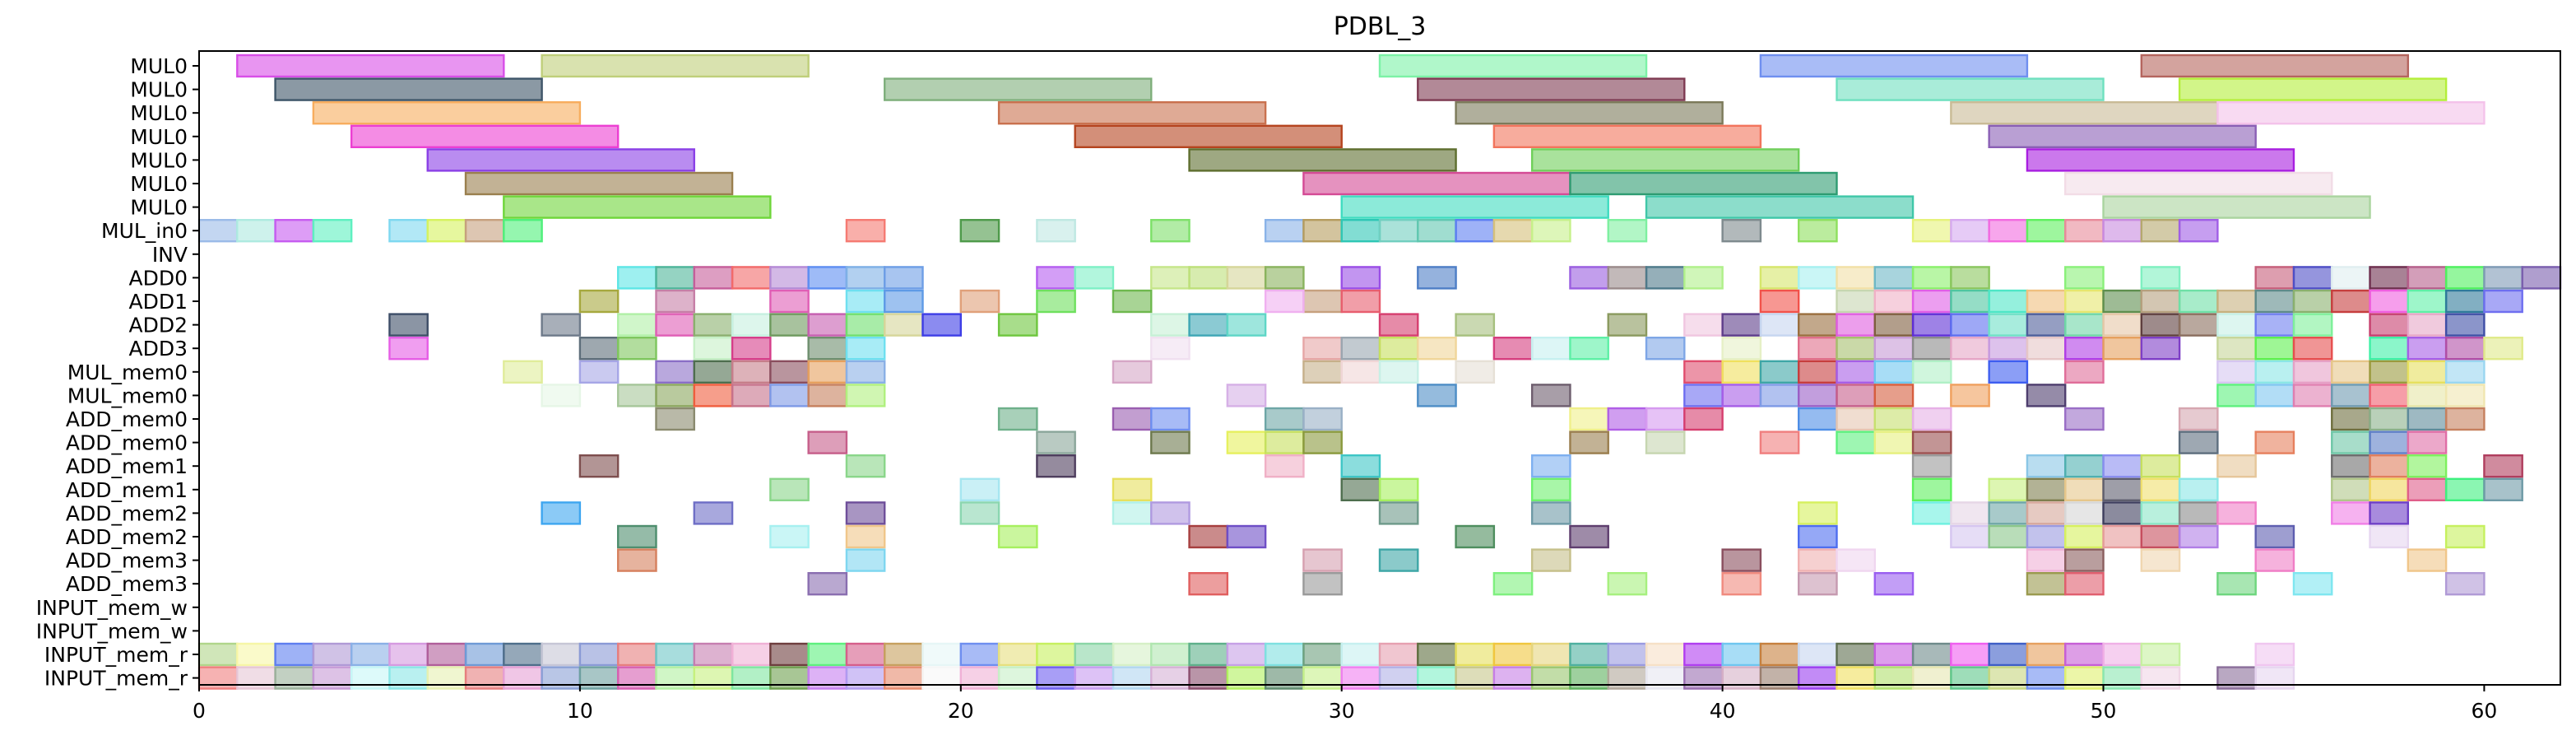  Describe the element at coordinates (144, 231) in the screenshot. I see `y-tick-label: MUL_in0` at that location.